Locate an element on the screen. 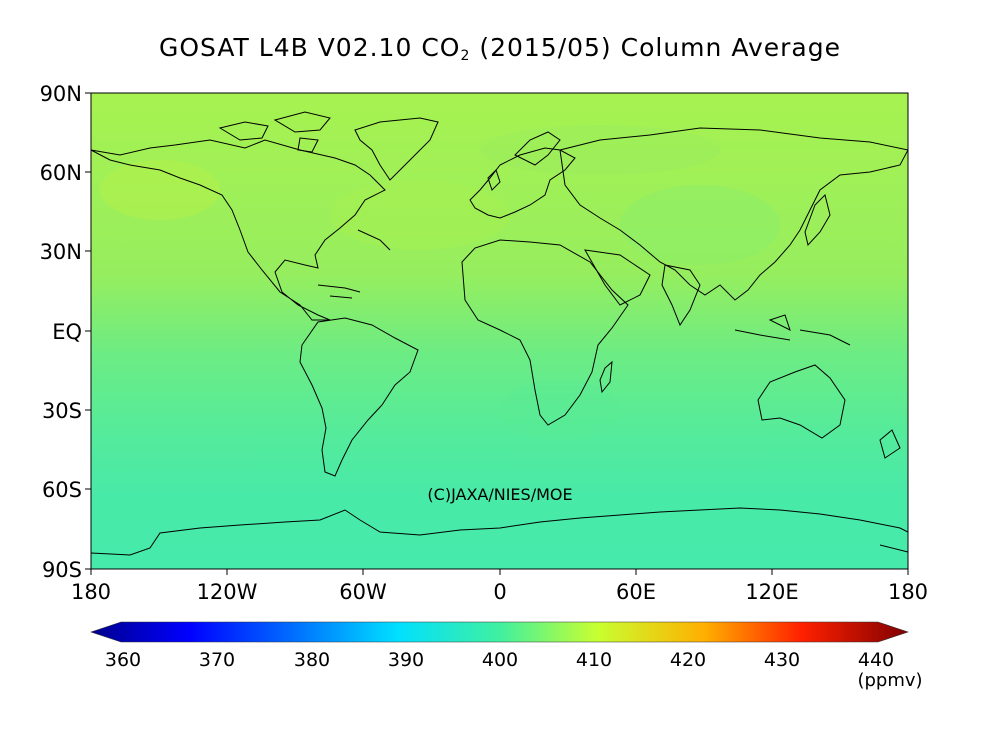 The image size is (1000, 750). lat-label-30s: 30S is located at coordinates (62, 411).